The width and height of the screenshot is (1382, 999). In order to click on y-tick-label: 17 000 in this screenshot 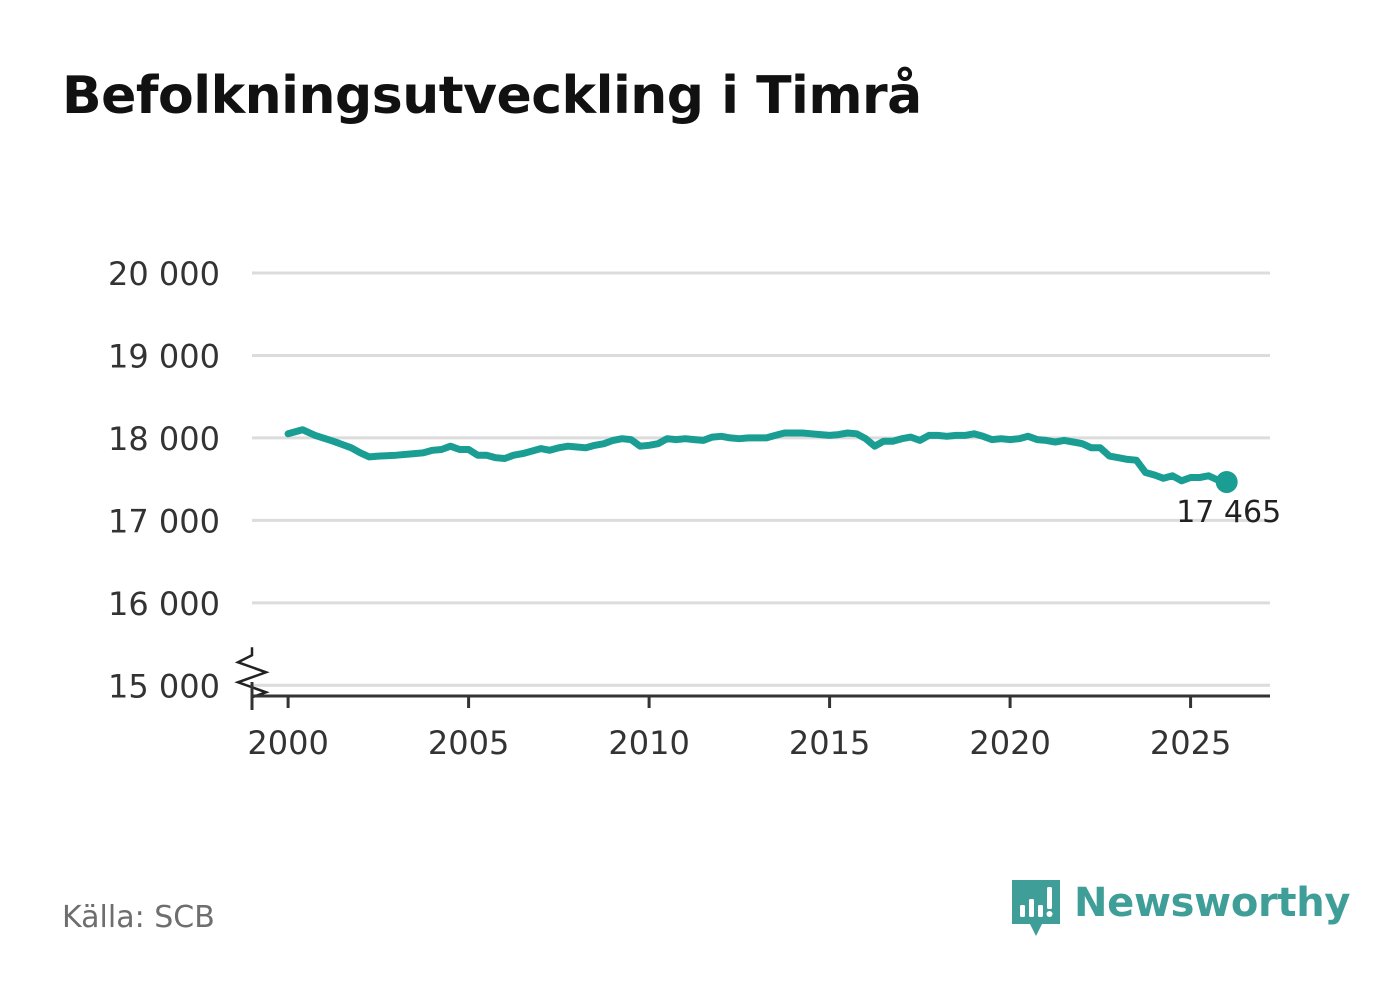, I will do `click(164, 521)`.